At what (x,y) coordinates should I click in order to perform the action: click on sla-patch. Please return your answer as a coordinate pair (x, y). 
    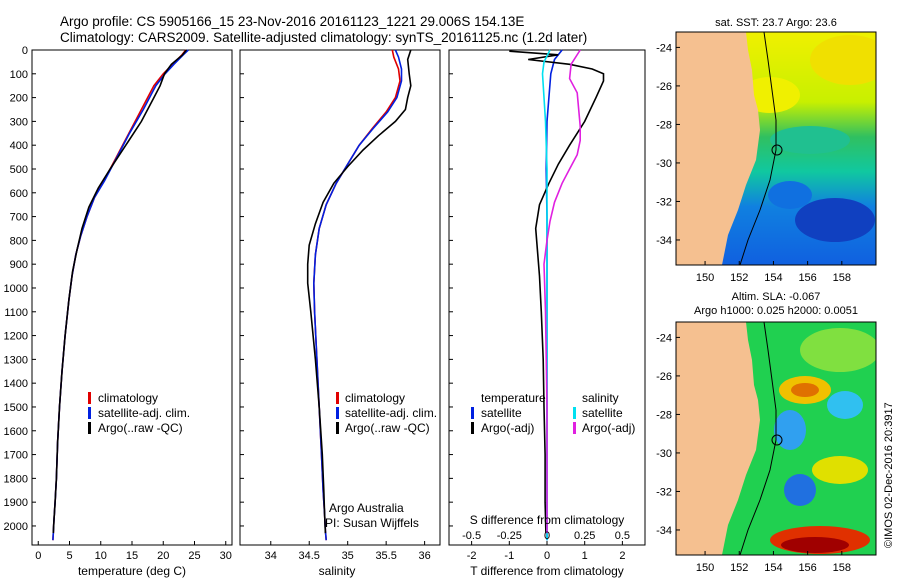
    Looking at the image, I should click on (838, 350).